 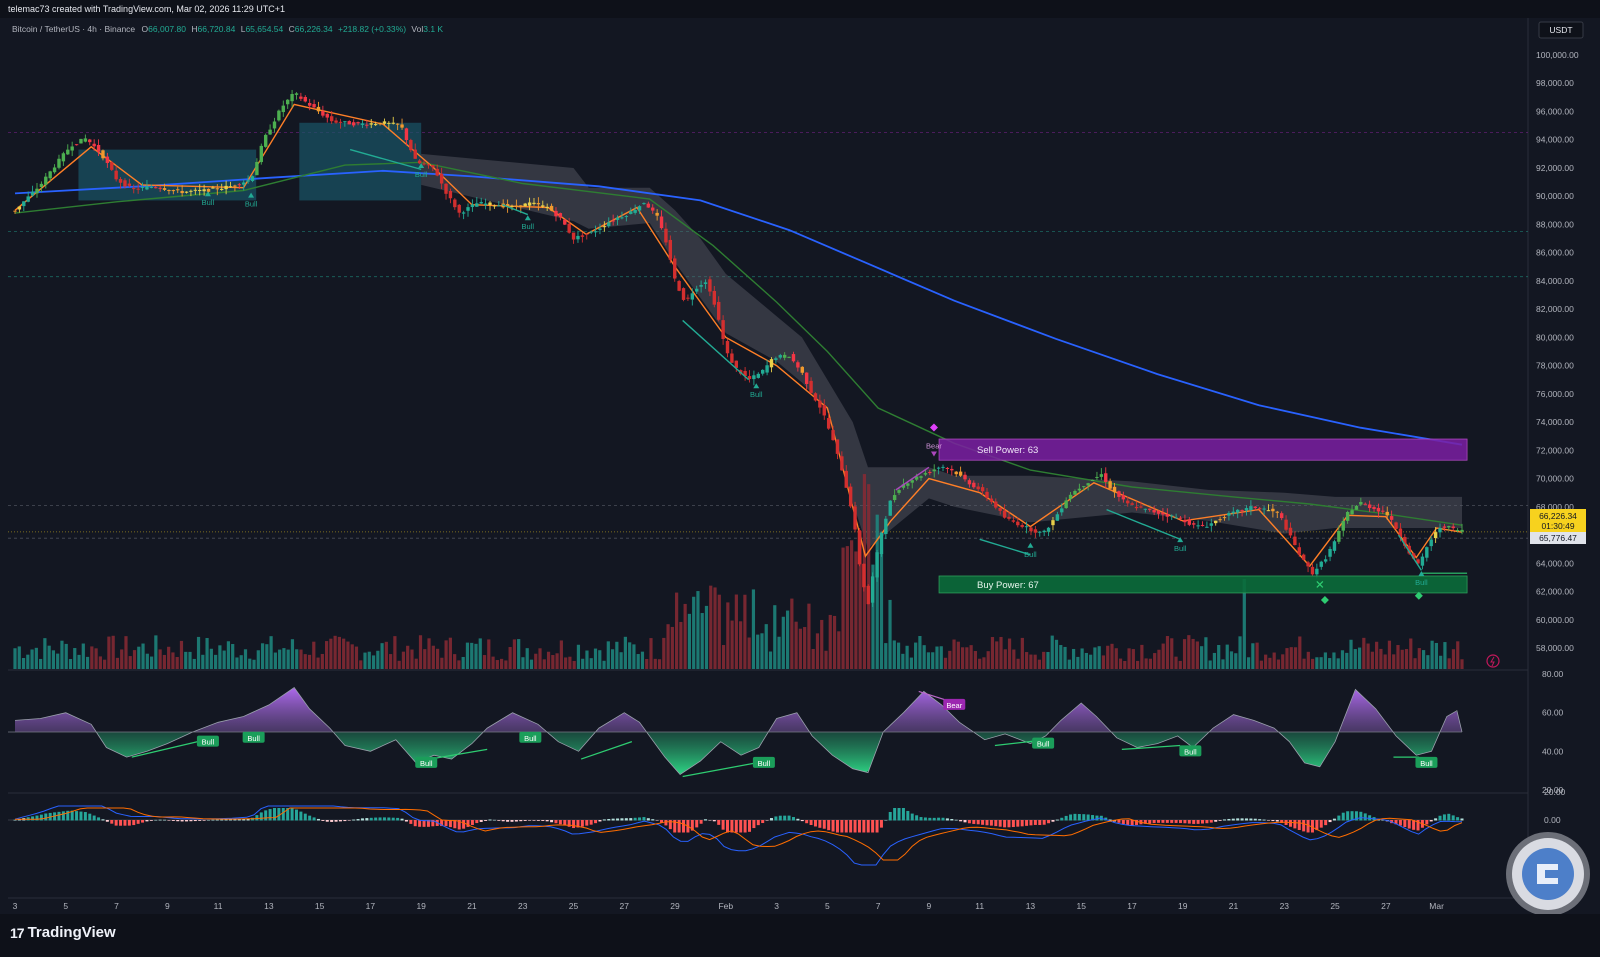 I want to click on bar-countdown: 01:30:49, so click(x=1557, y=526).